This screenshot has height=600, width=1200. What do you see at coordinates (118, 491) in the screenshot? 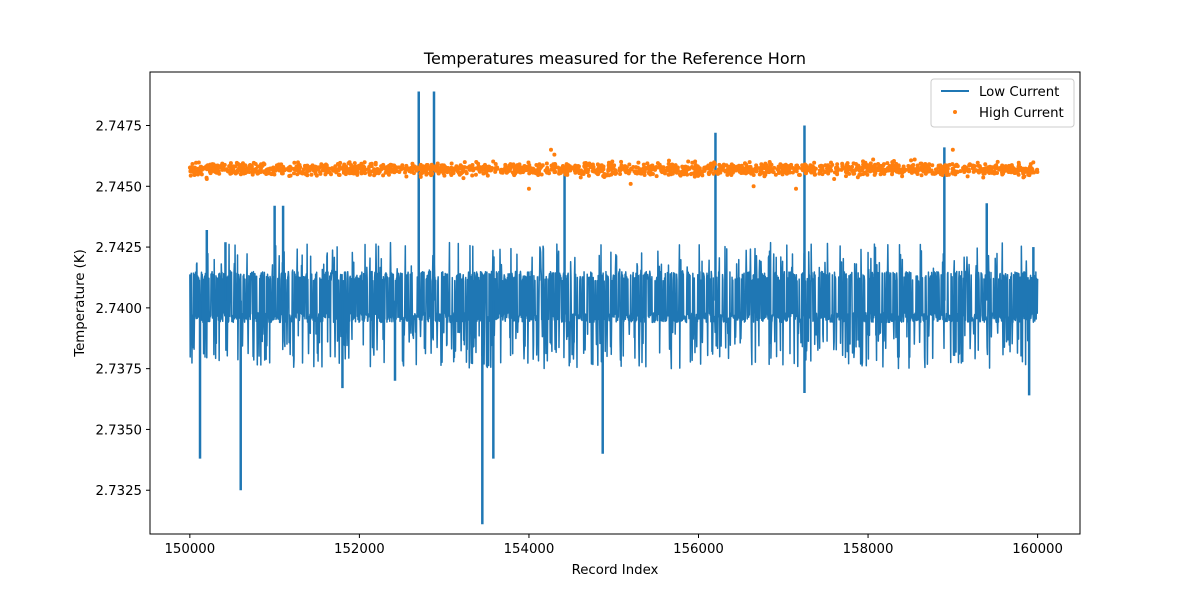
I see `y-tick-label: 2.7325` at bounding box center [118, 491].